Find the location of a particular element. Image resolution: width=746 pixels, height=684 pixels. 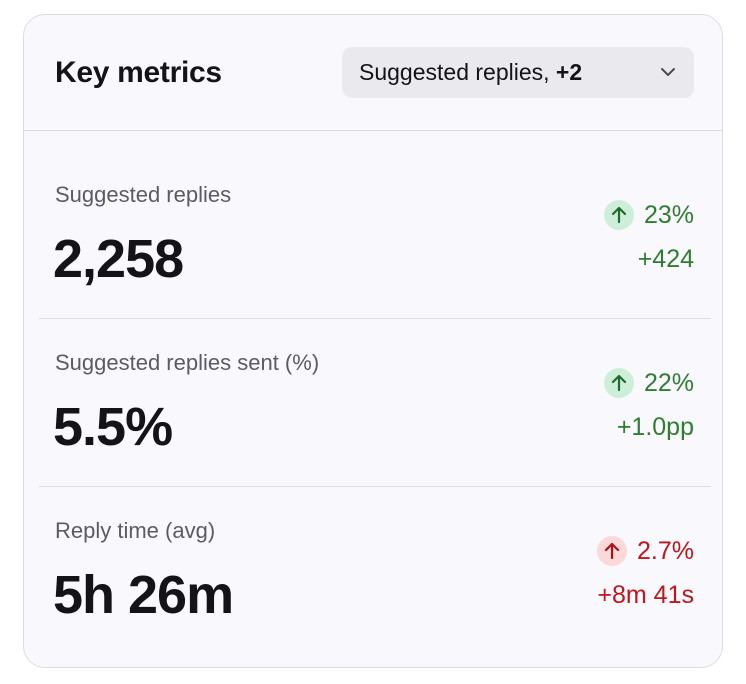

metric-label: Suggested replies is located at coordinates (143, 194).